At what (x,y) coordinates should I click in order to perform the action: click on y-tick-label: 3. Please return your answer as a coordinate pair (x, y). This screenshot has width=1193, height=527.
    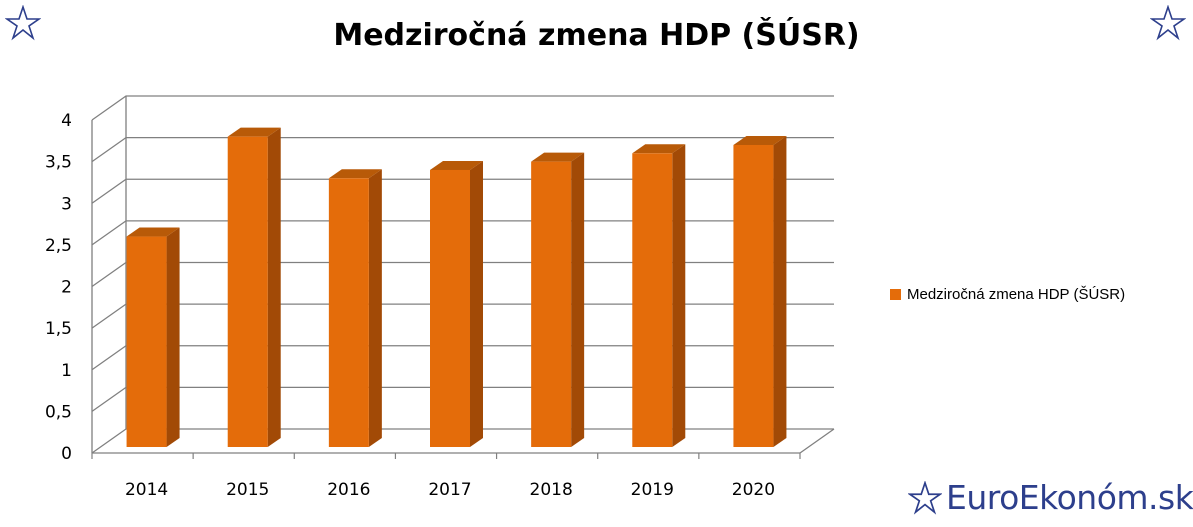
    Looking at the image, I should click on (66, 204).